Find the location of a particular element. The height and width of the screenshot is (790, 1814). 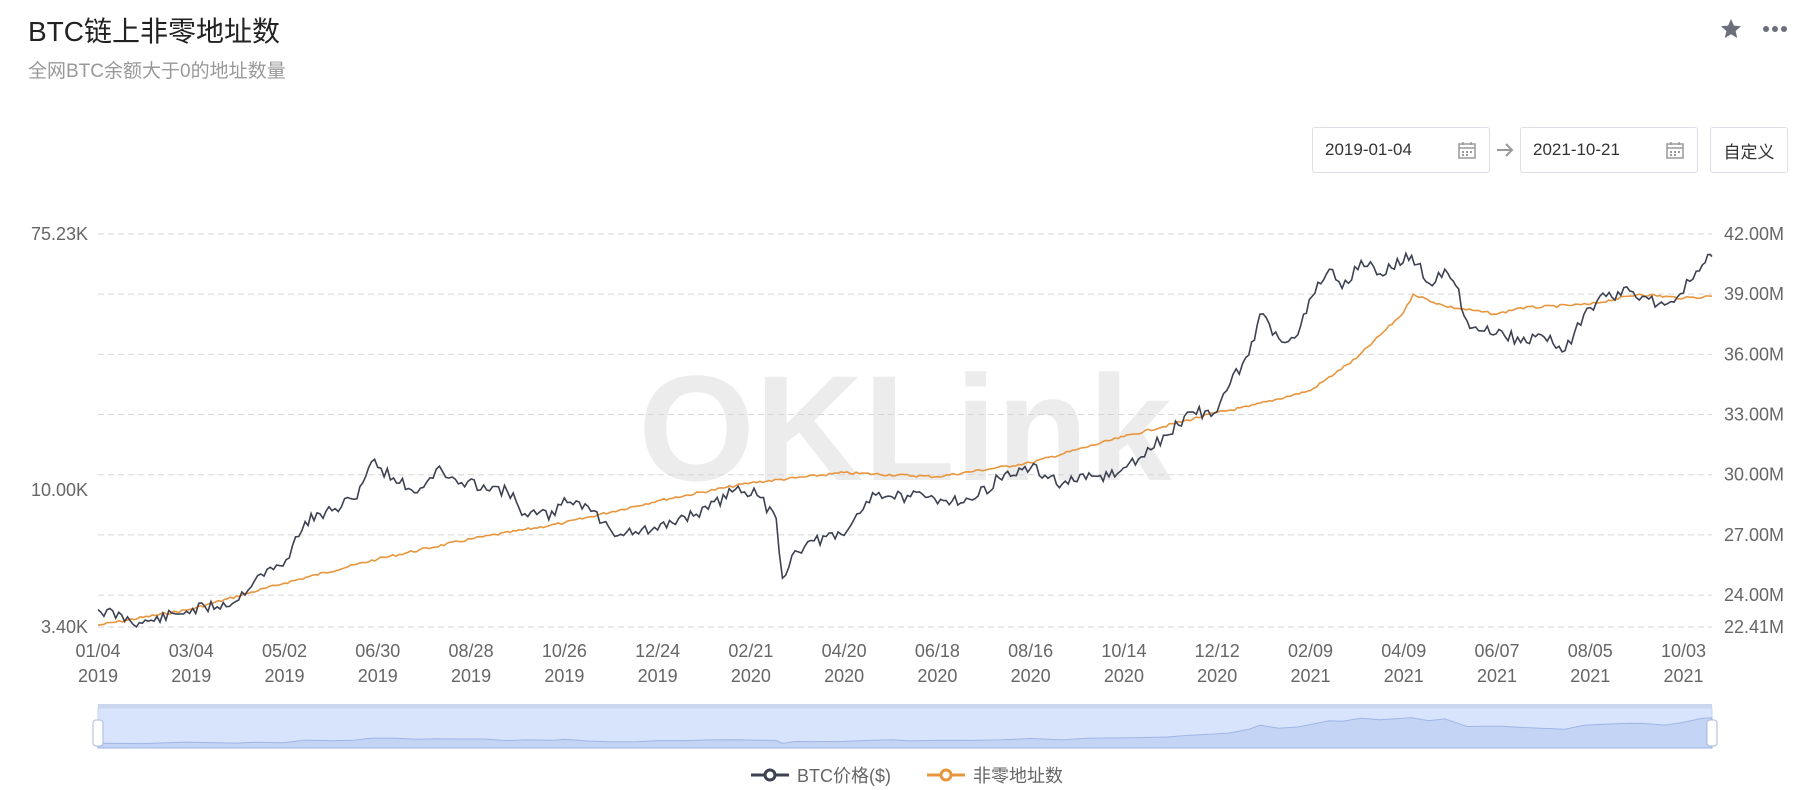

x-tick-label: 10/26 is located at coordinates (564, 651).